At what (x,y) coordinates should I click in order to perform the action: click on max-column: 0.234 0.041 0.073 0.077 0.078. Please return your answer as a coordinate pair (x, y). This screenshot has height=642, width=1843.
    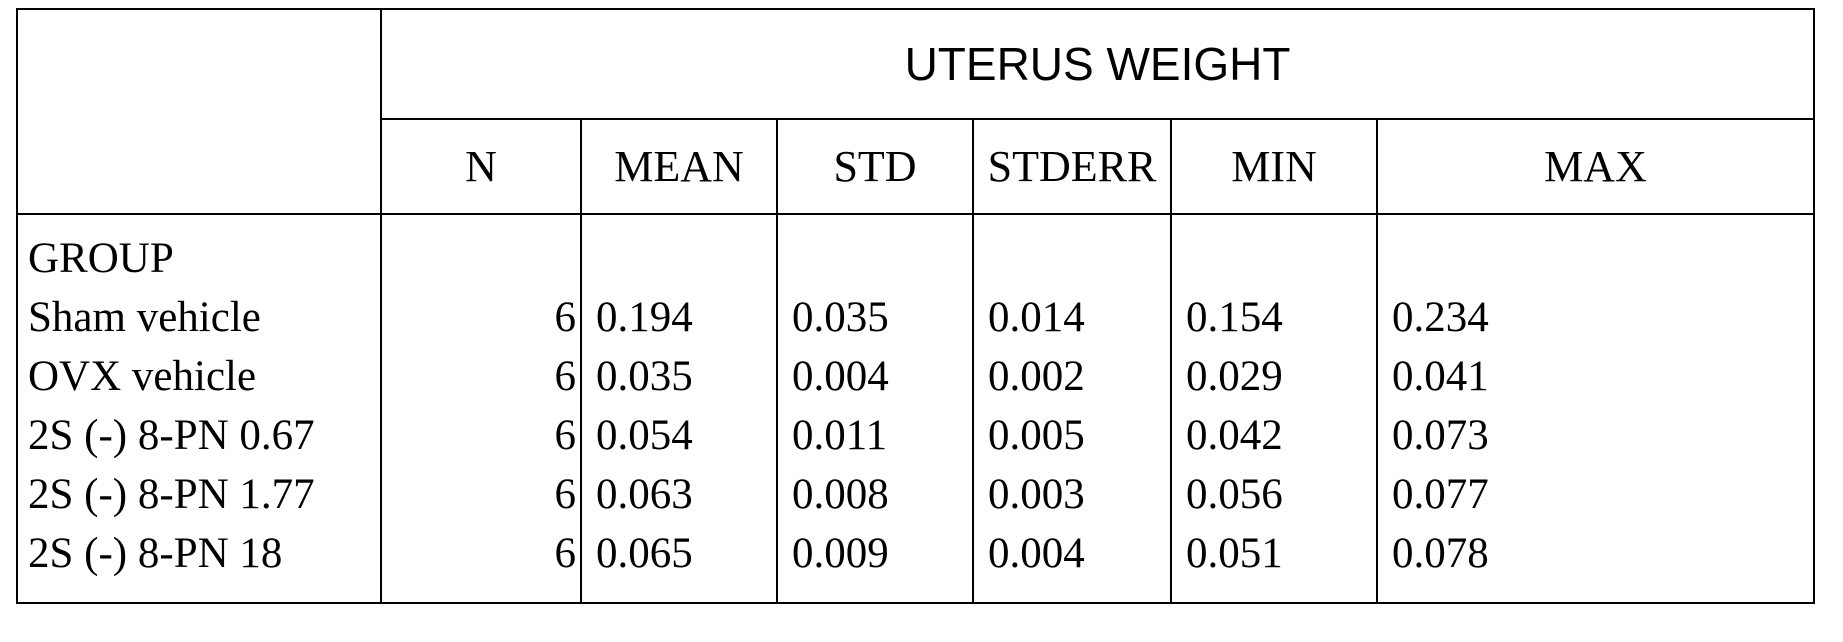
    Looking at the image, I should click on (1595, 408).